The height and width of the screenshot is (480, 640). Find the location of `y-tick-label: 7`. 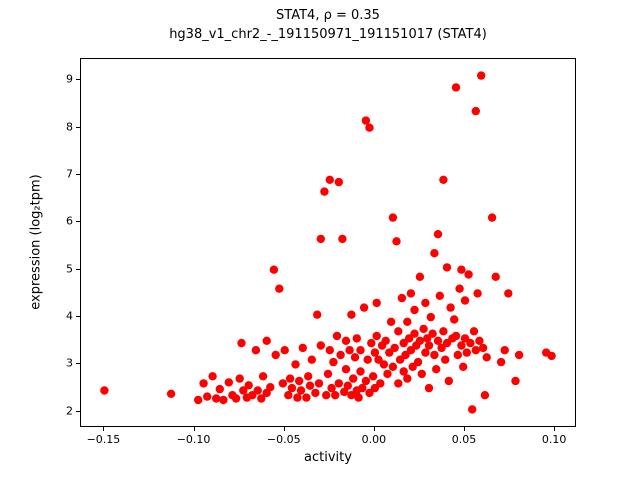

y-tick-label: 7 is located at coordinates (69, 174).